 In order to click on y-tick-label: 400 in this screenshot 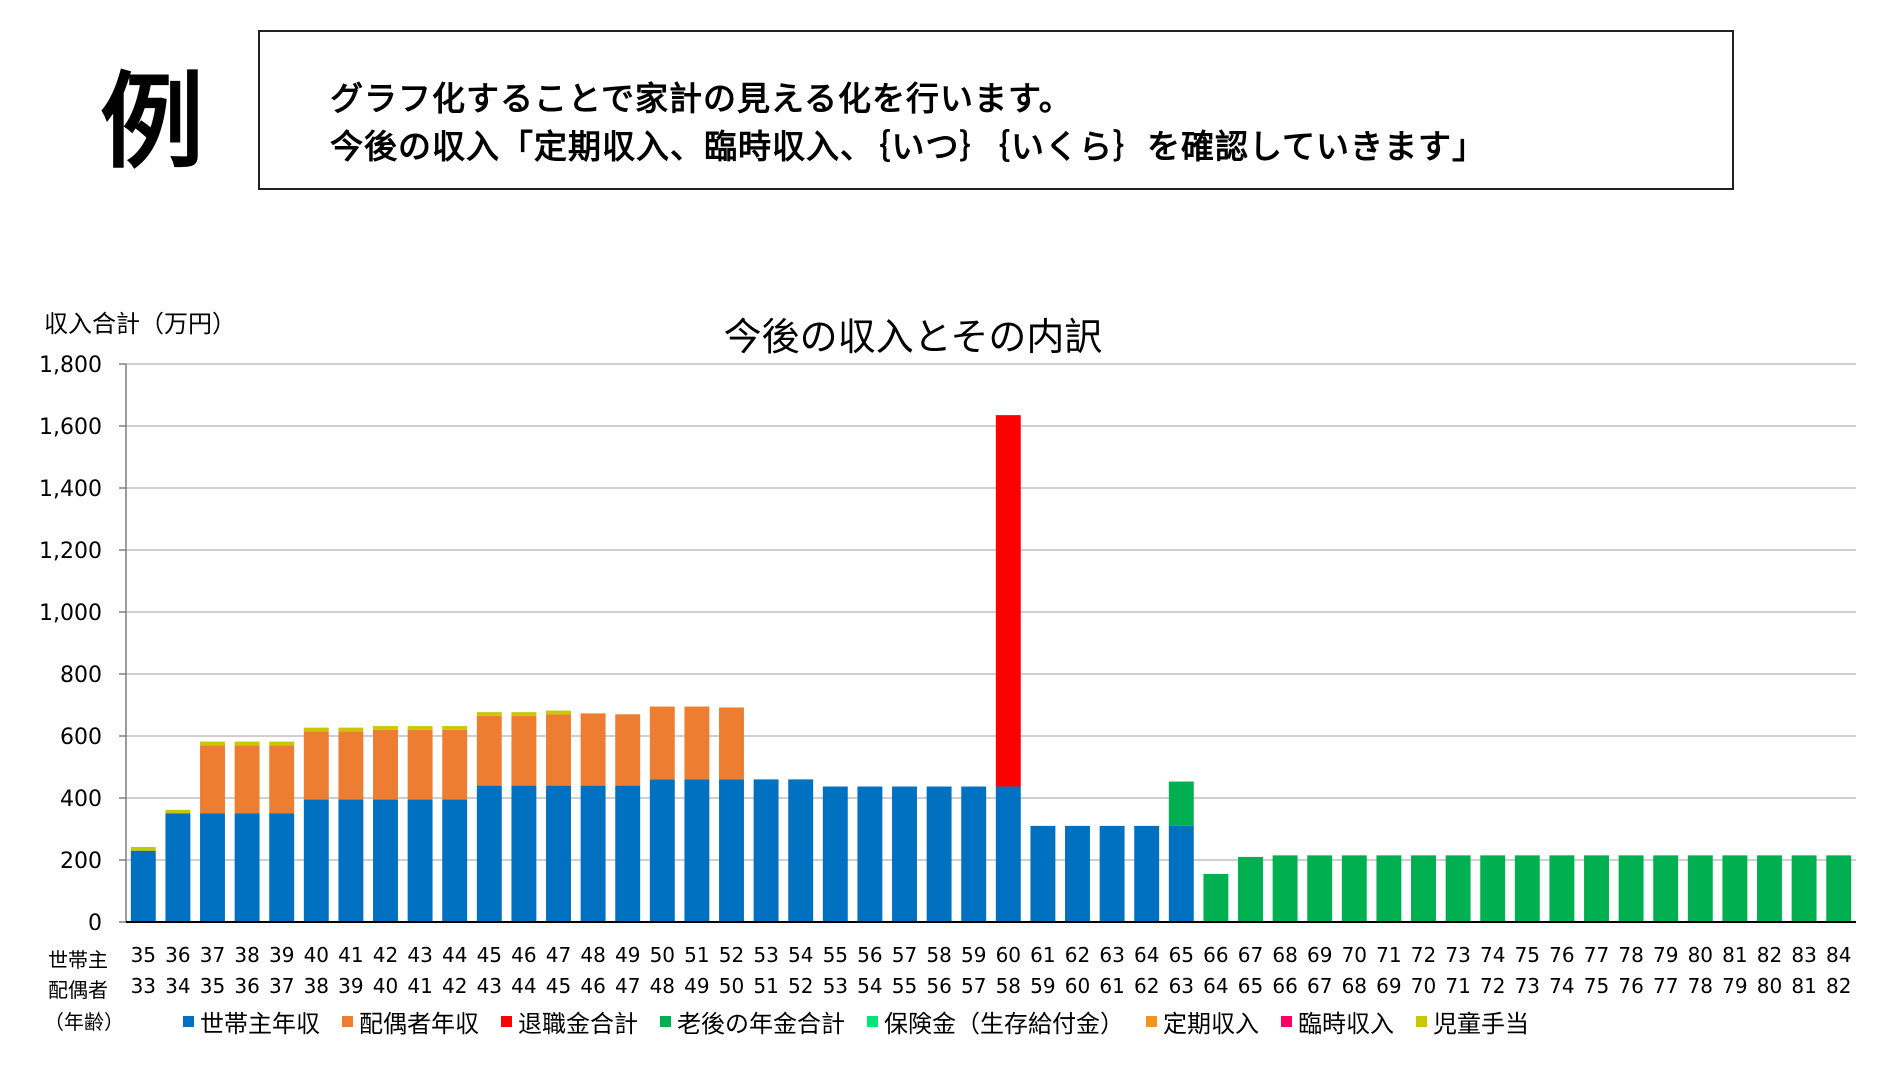, I will do `click(81, 799)`.